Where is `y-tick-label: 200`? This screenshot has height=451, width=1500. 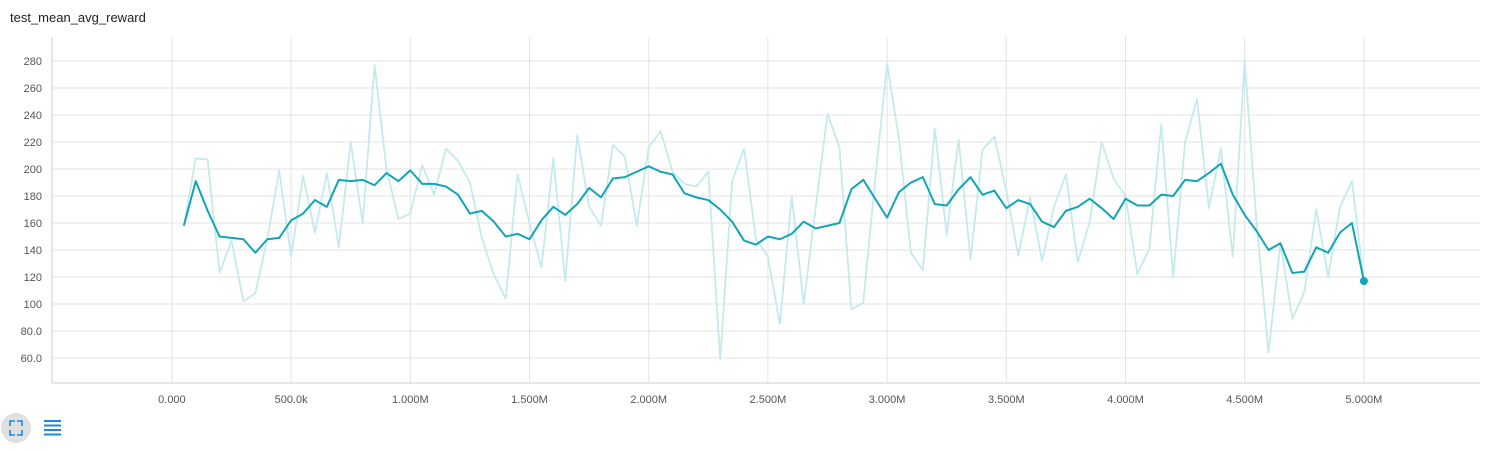 y-tick-label: 200 is located at coordinates (33, 170).